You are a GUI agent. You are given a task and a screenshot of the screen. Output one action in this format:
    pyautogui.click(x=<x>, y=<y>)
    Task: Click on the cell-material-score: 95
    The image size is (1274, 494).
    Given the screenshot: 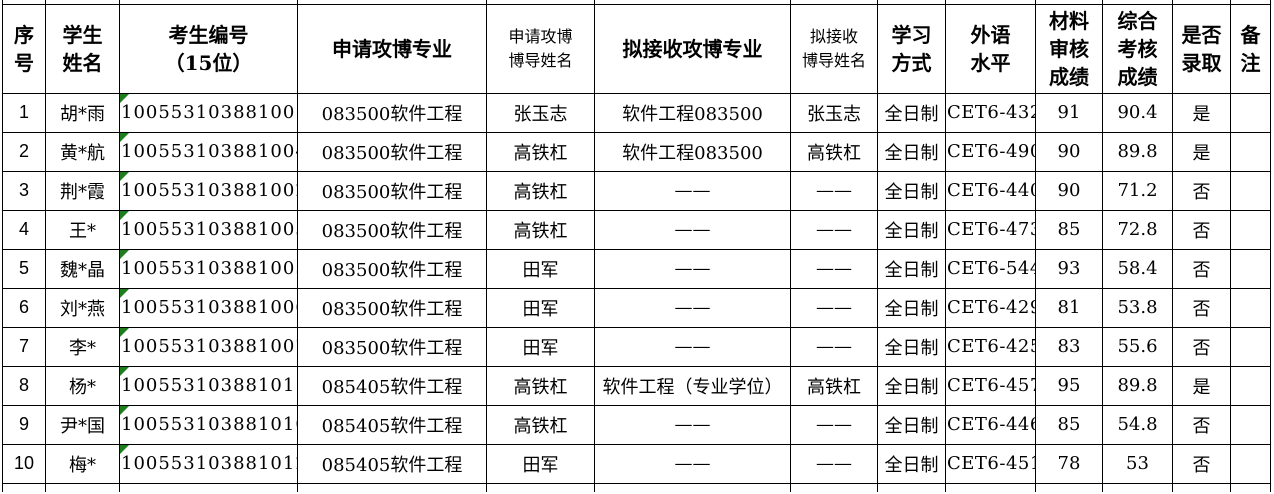 What is the action you would take?
    pyautogui.click(x=1069, y=385)
    